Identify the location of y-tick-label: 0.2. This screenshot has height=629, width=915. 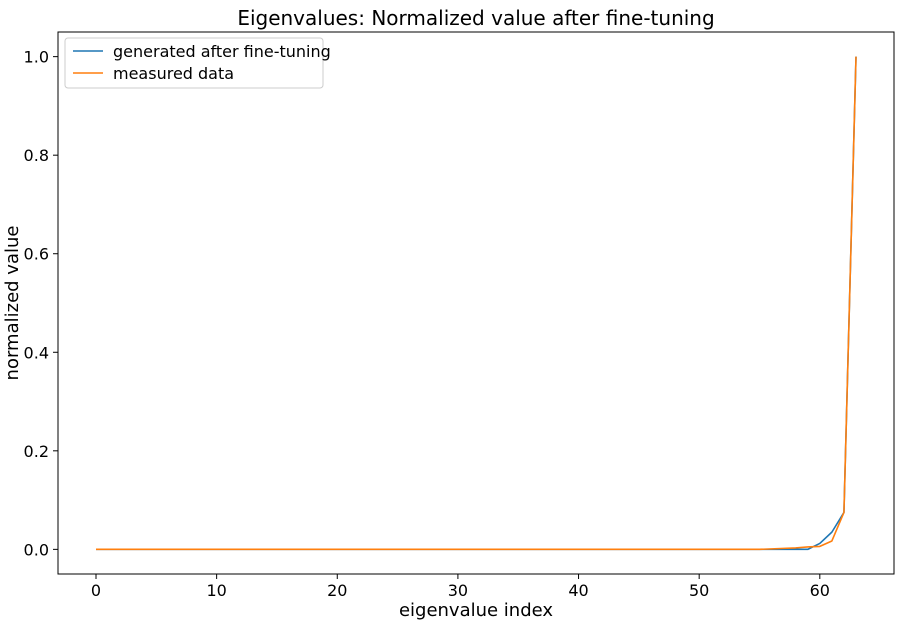
(36, 451).